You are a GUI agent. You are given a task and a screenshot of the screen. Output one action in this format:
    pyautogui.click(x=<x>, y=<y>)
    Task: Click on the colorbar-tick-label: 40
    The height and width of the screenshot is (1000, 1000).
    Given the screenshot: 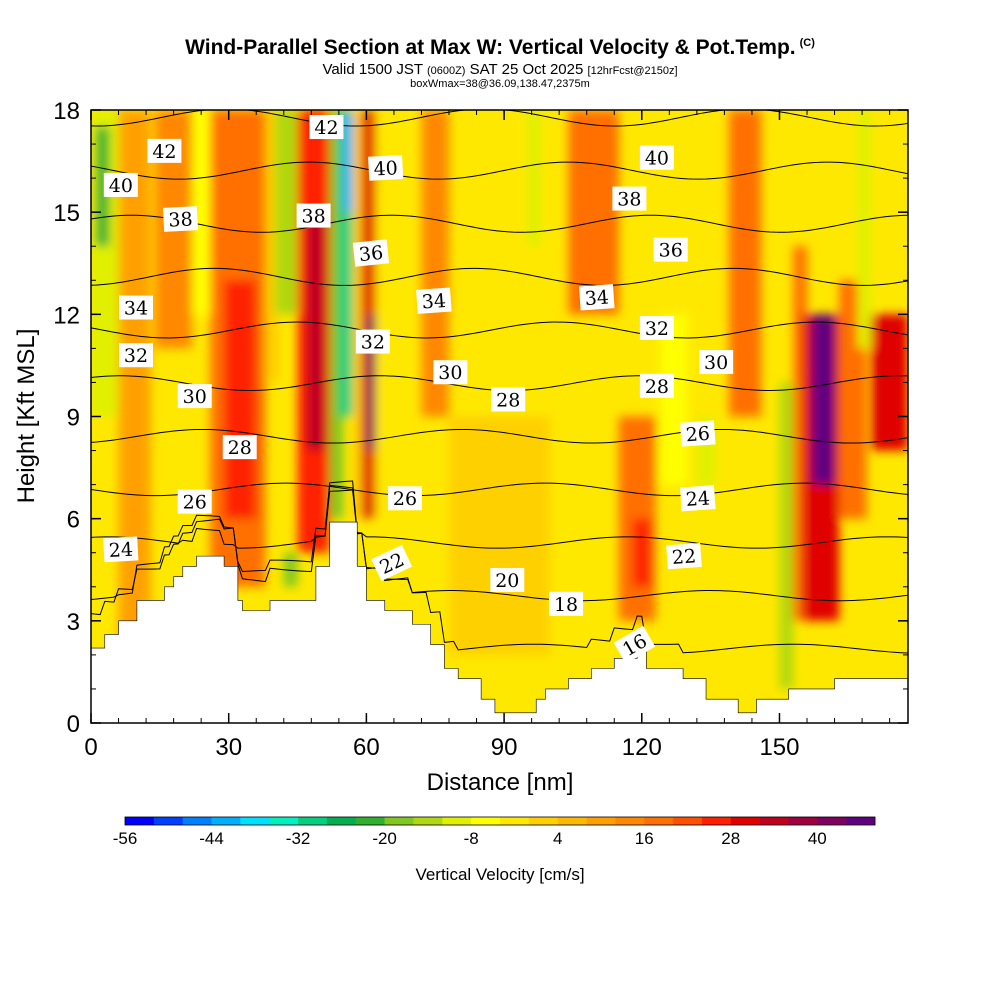 What is the action you would take?
    pyautogui.click(x=817, y=838)
    